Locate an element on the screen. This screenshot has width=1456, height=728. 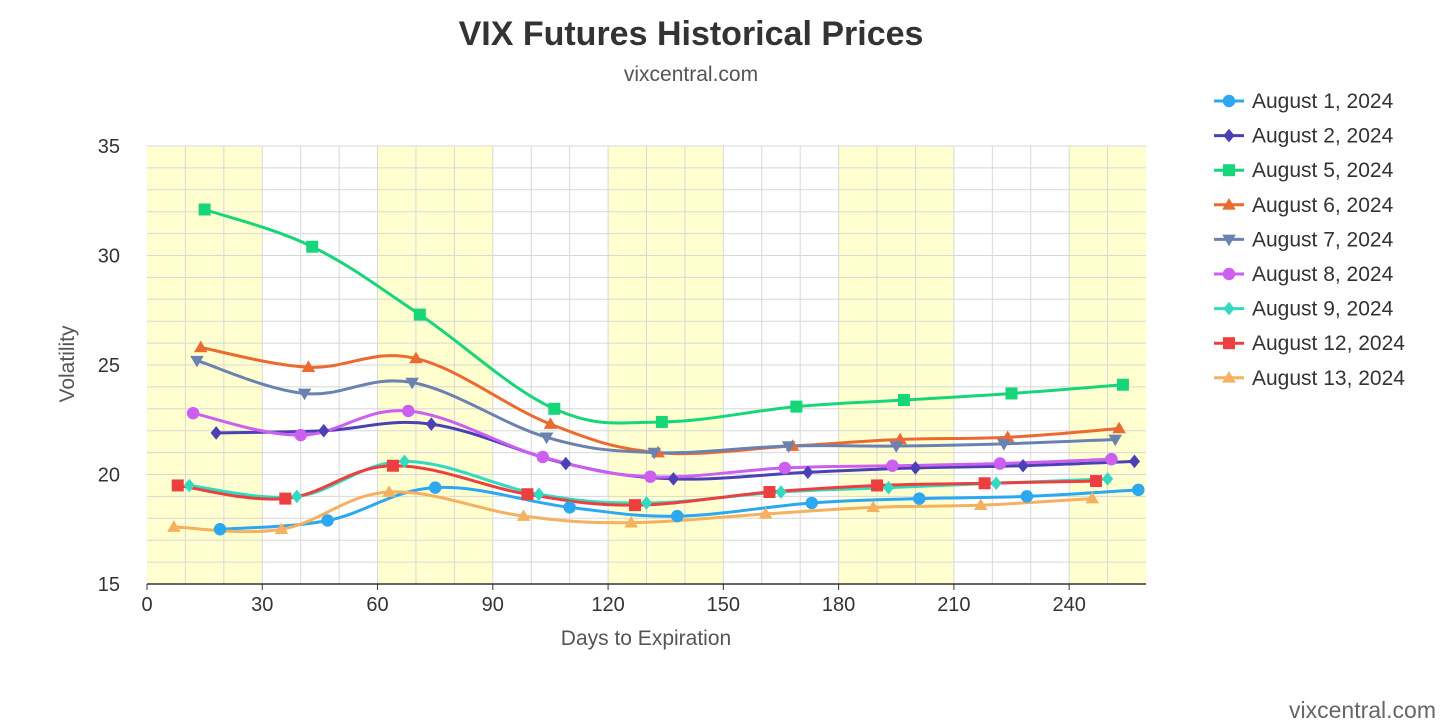
legend-item: August 12, 2024 is located at coordinates (1309, 343).